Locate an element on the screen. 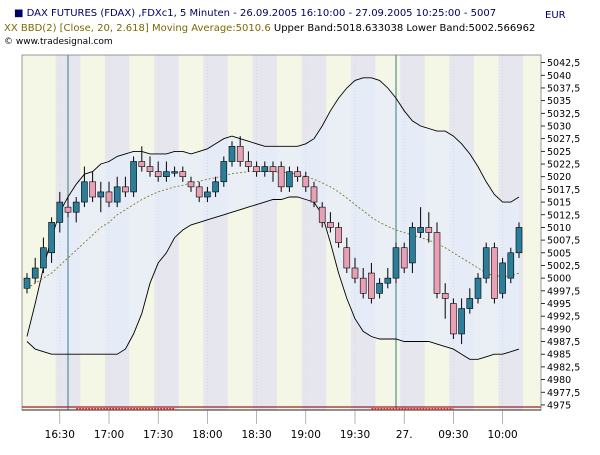 This screenshot has width=600, height=455. y-tick-label: 4982,5 is located at coordinates (563, 367).